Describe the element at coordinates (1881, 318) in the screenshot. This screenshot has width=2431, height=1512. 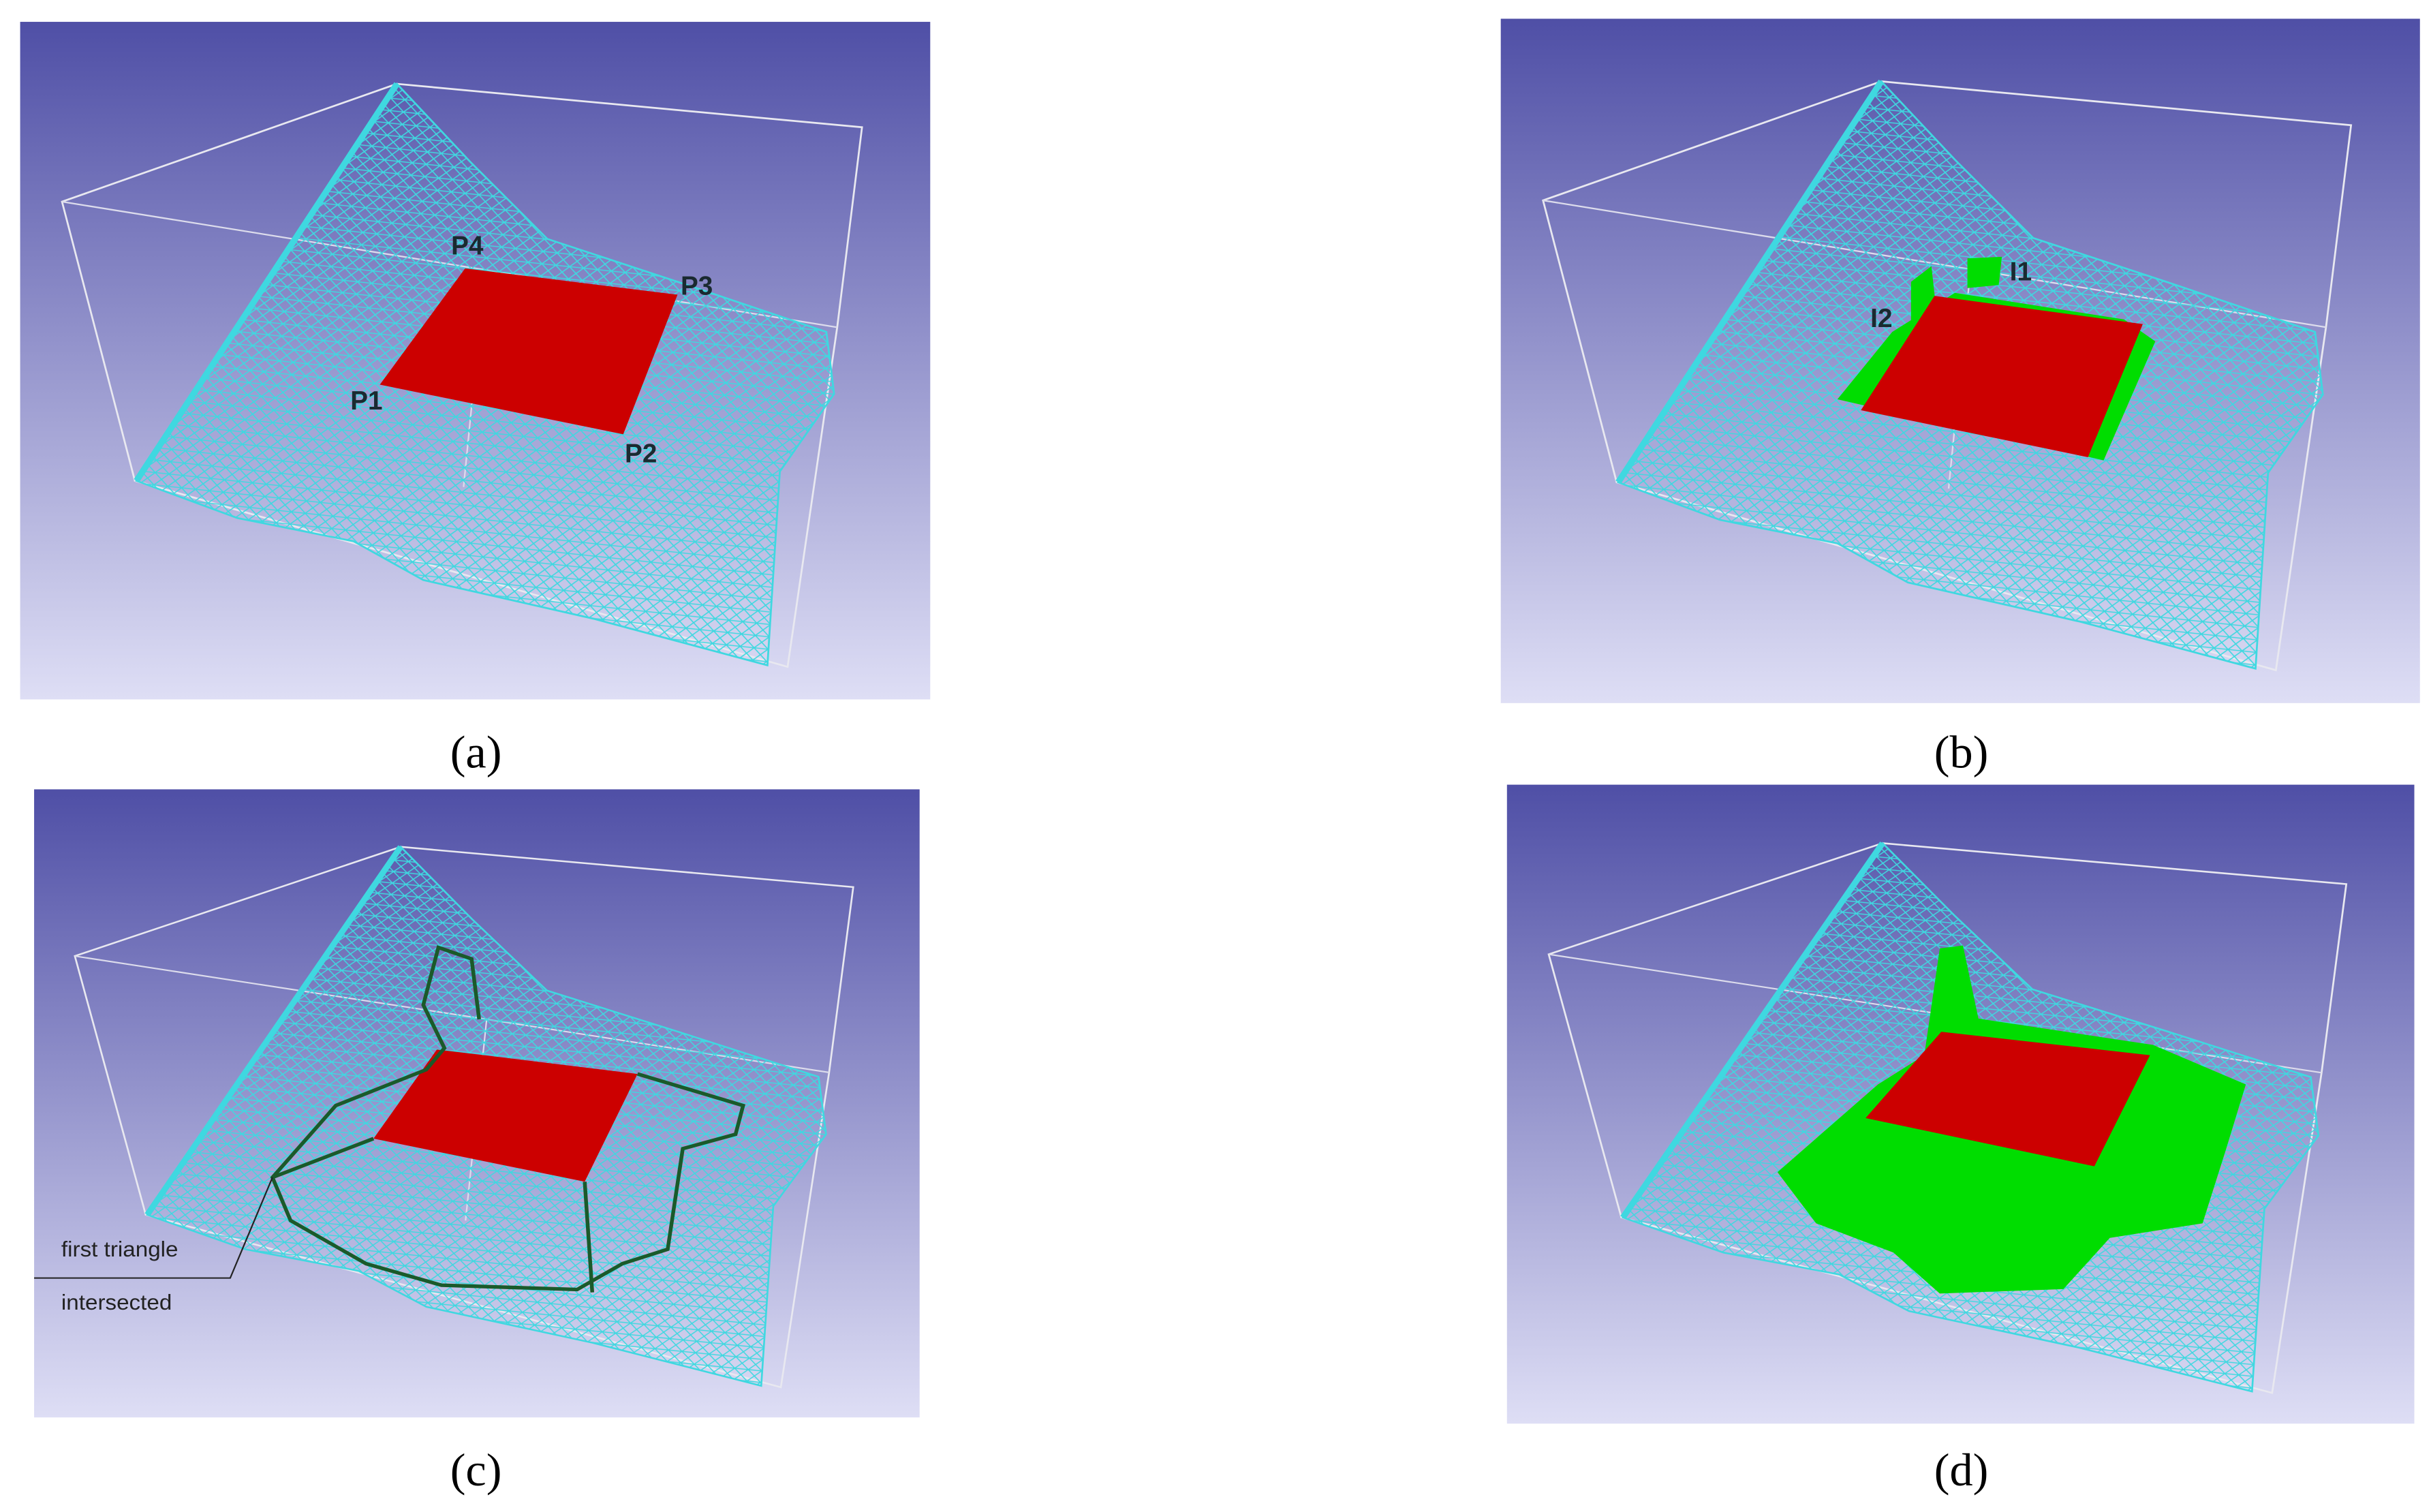
I see `point-label: I2` at that location.